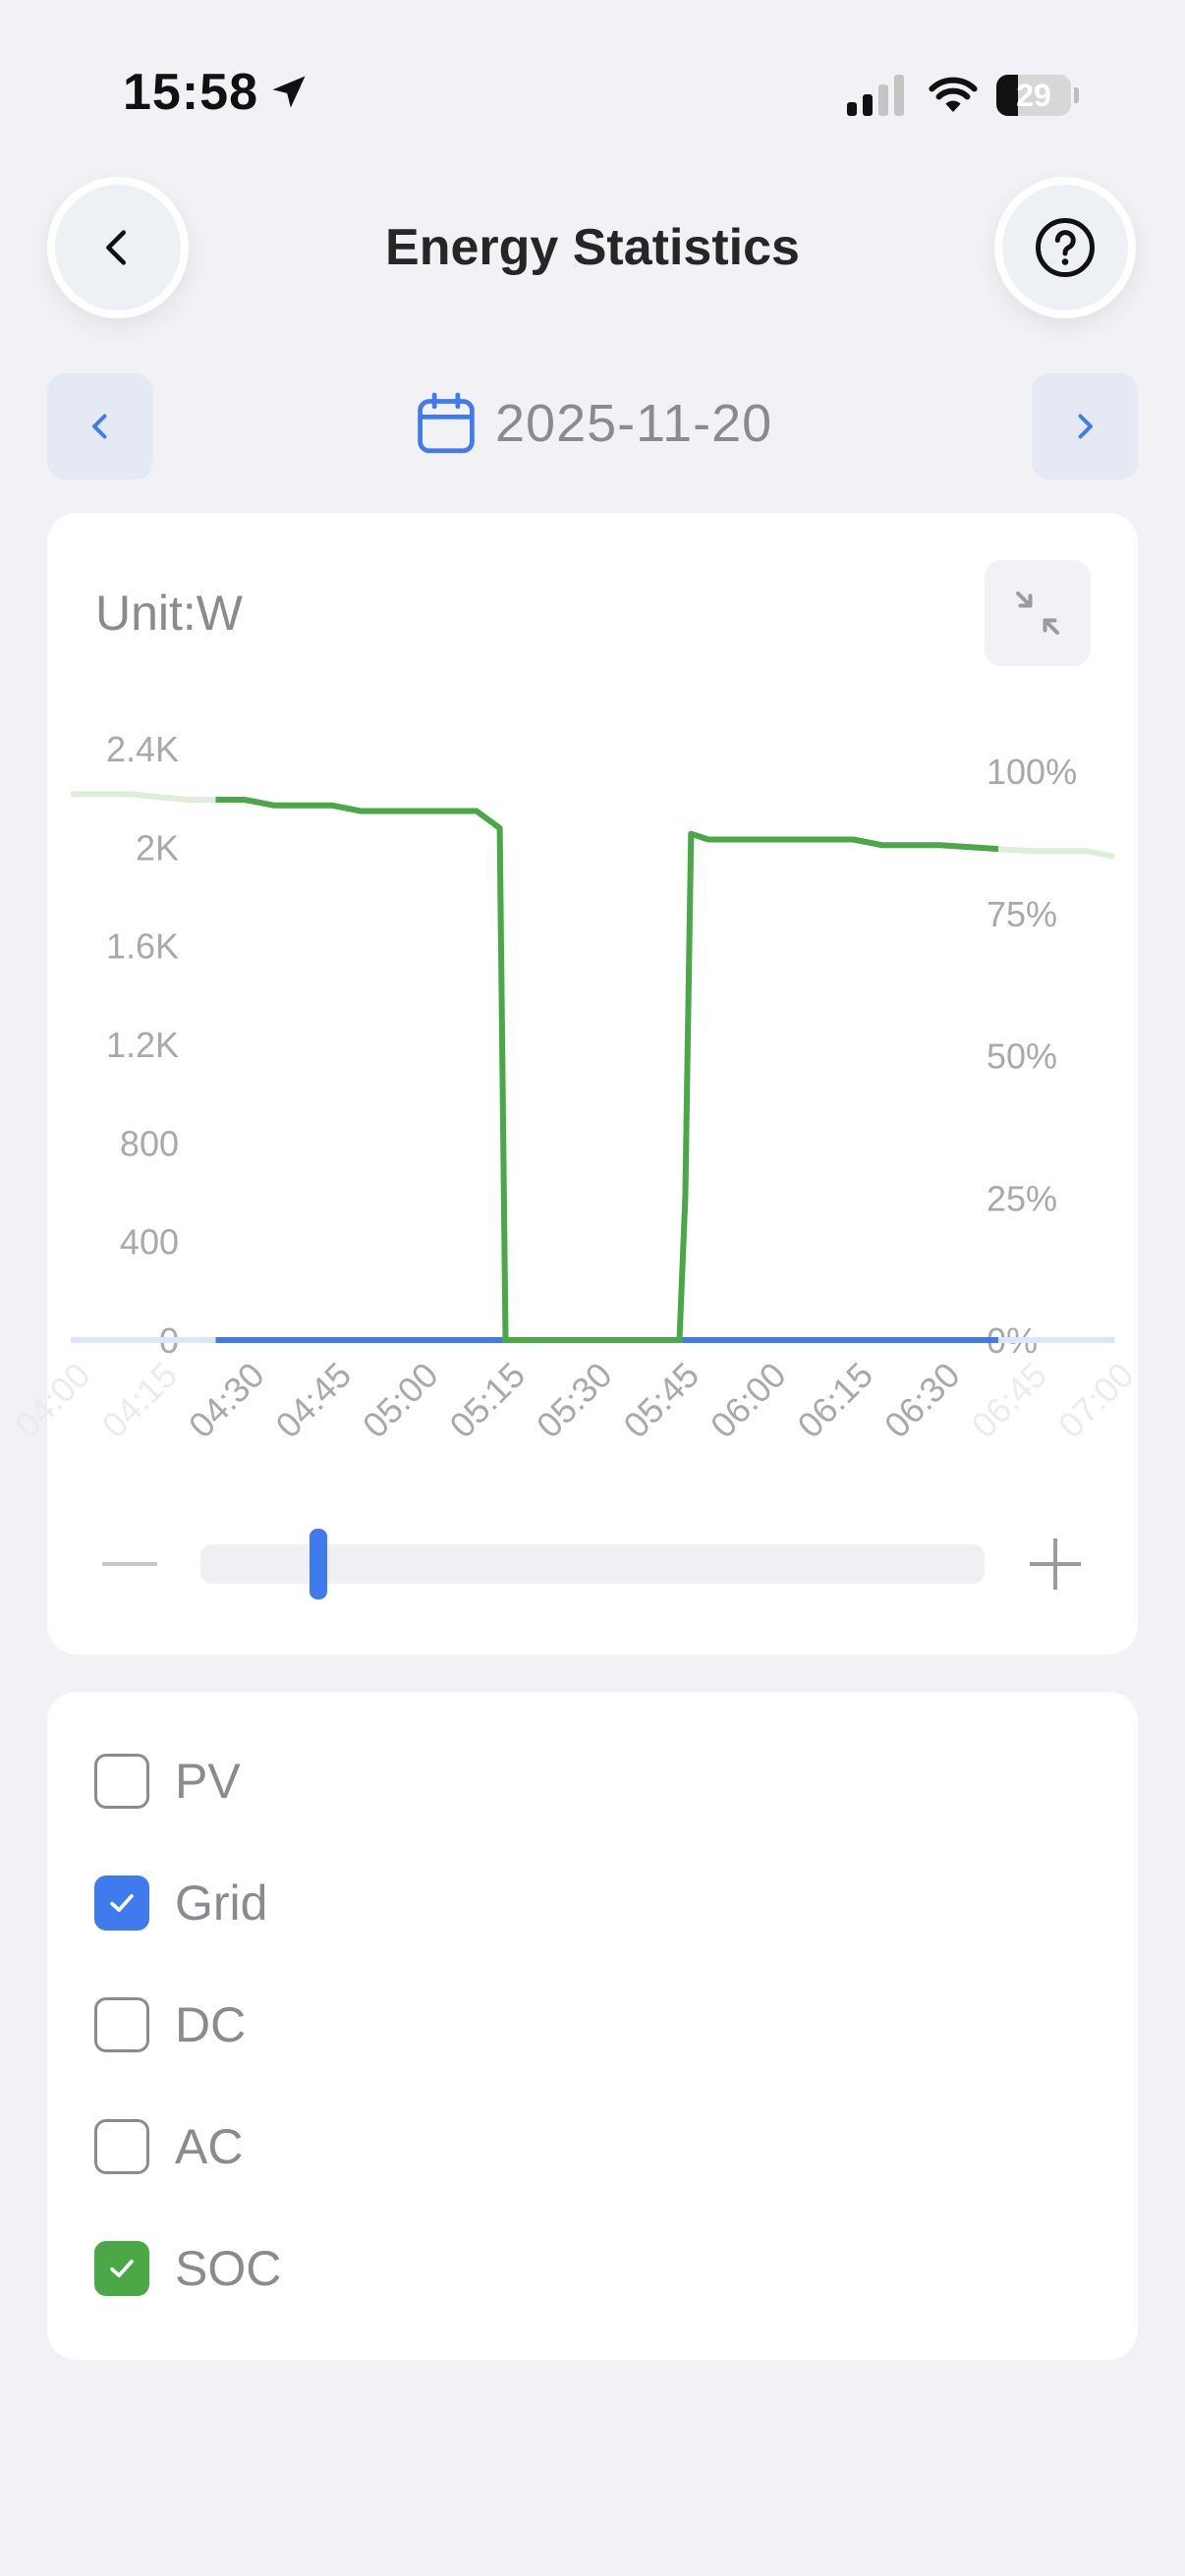 The height and width of the screenshot is (2576, 1185). What do you see at coordinates (130, 1564) in the screenshot?
I see `zoom-out-button` at bounding box center [130, 1564].